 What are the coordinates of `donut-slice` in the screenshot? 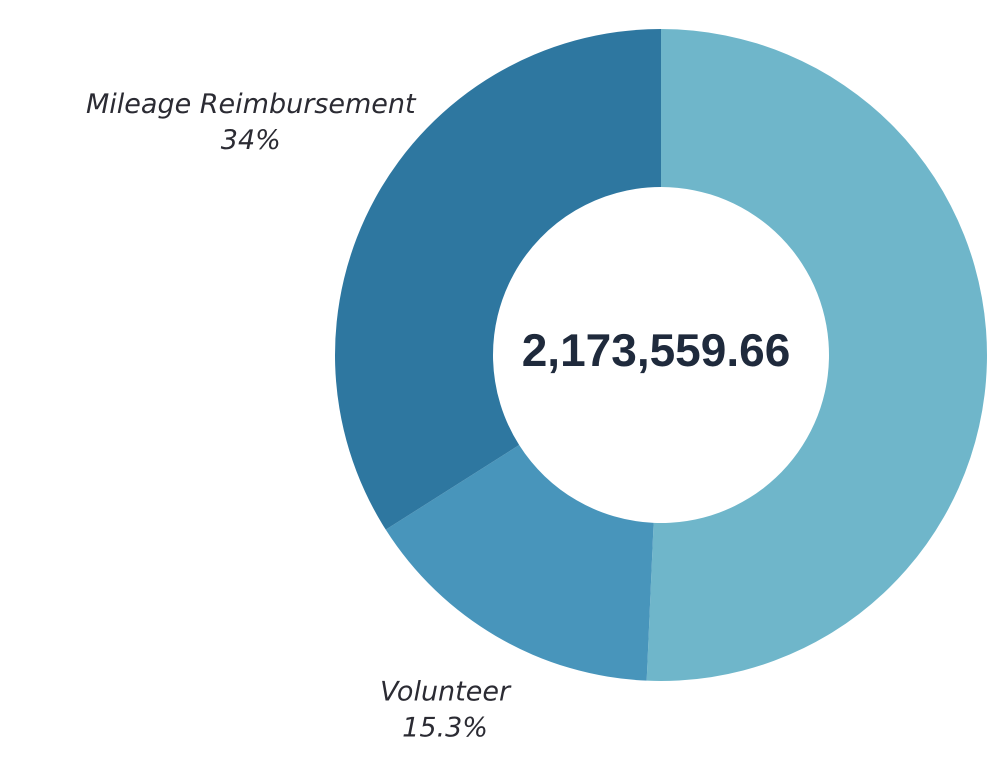 It's located at (520, 563).